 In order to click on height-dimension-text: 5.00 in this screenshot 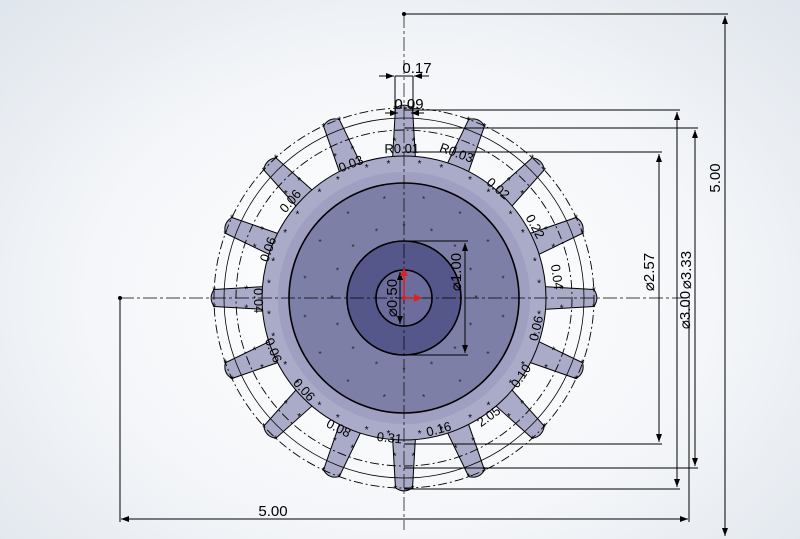, I will do `click(715, 177)`.